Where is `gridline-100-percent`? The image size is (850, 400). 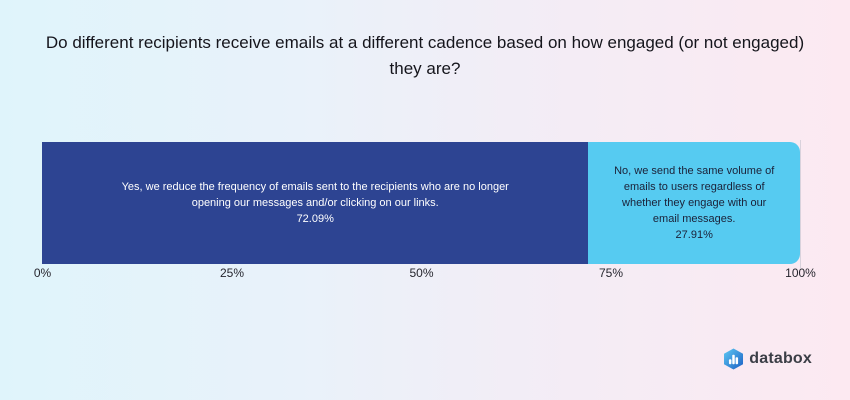
gridline-100-percent is located at coordinates (800, 204).